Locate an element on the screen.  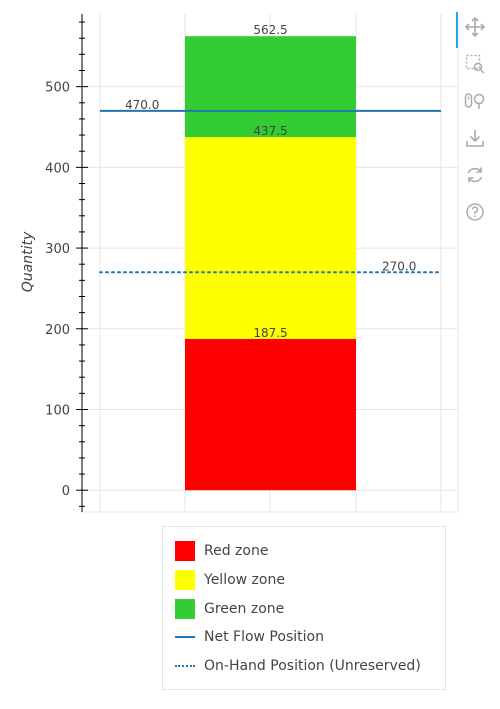
bar-red-zone is located at coordinates (270, 414).